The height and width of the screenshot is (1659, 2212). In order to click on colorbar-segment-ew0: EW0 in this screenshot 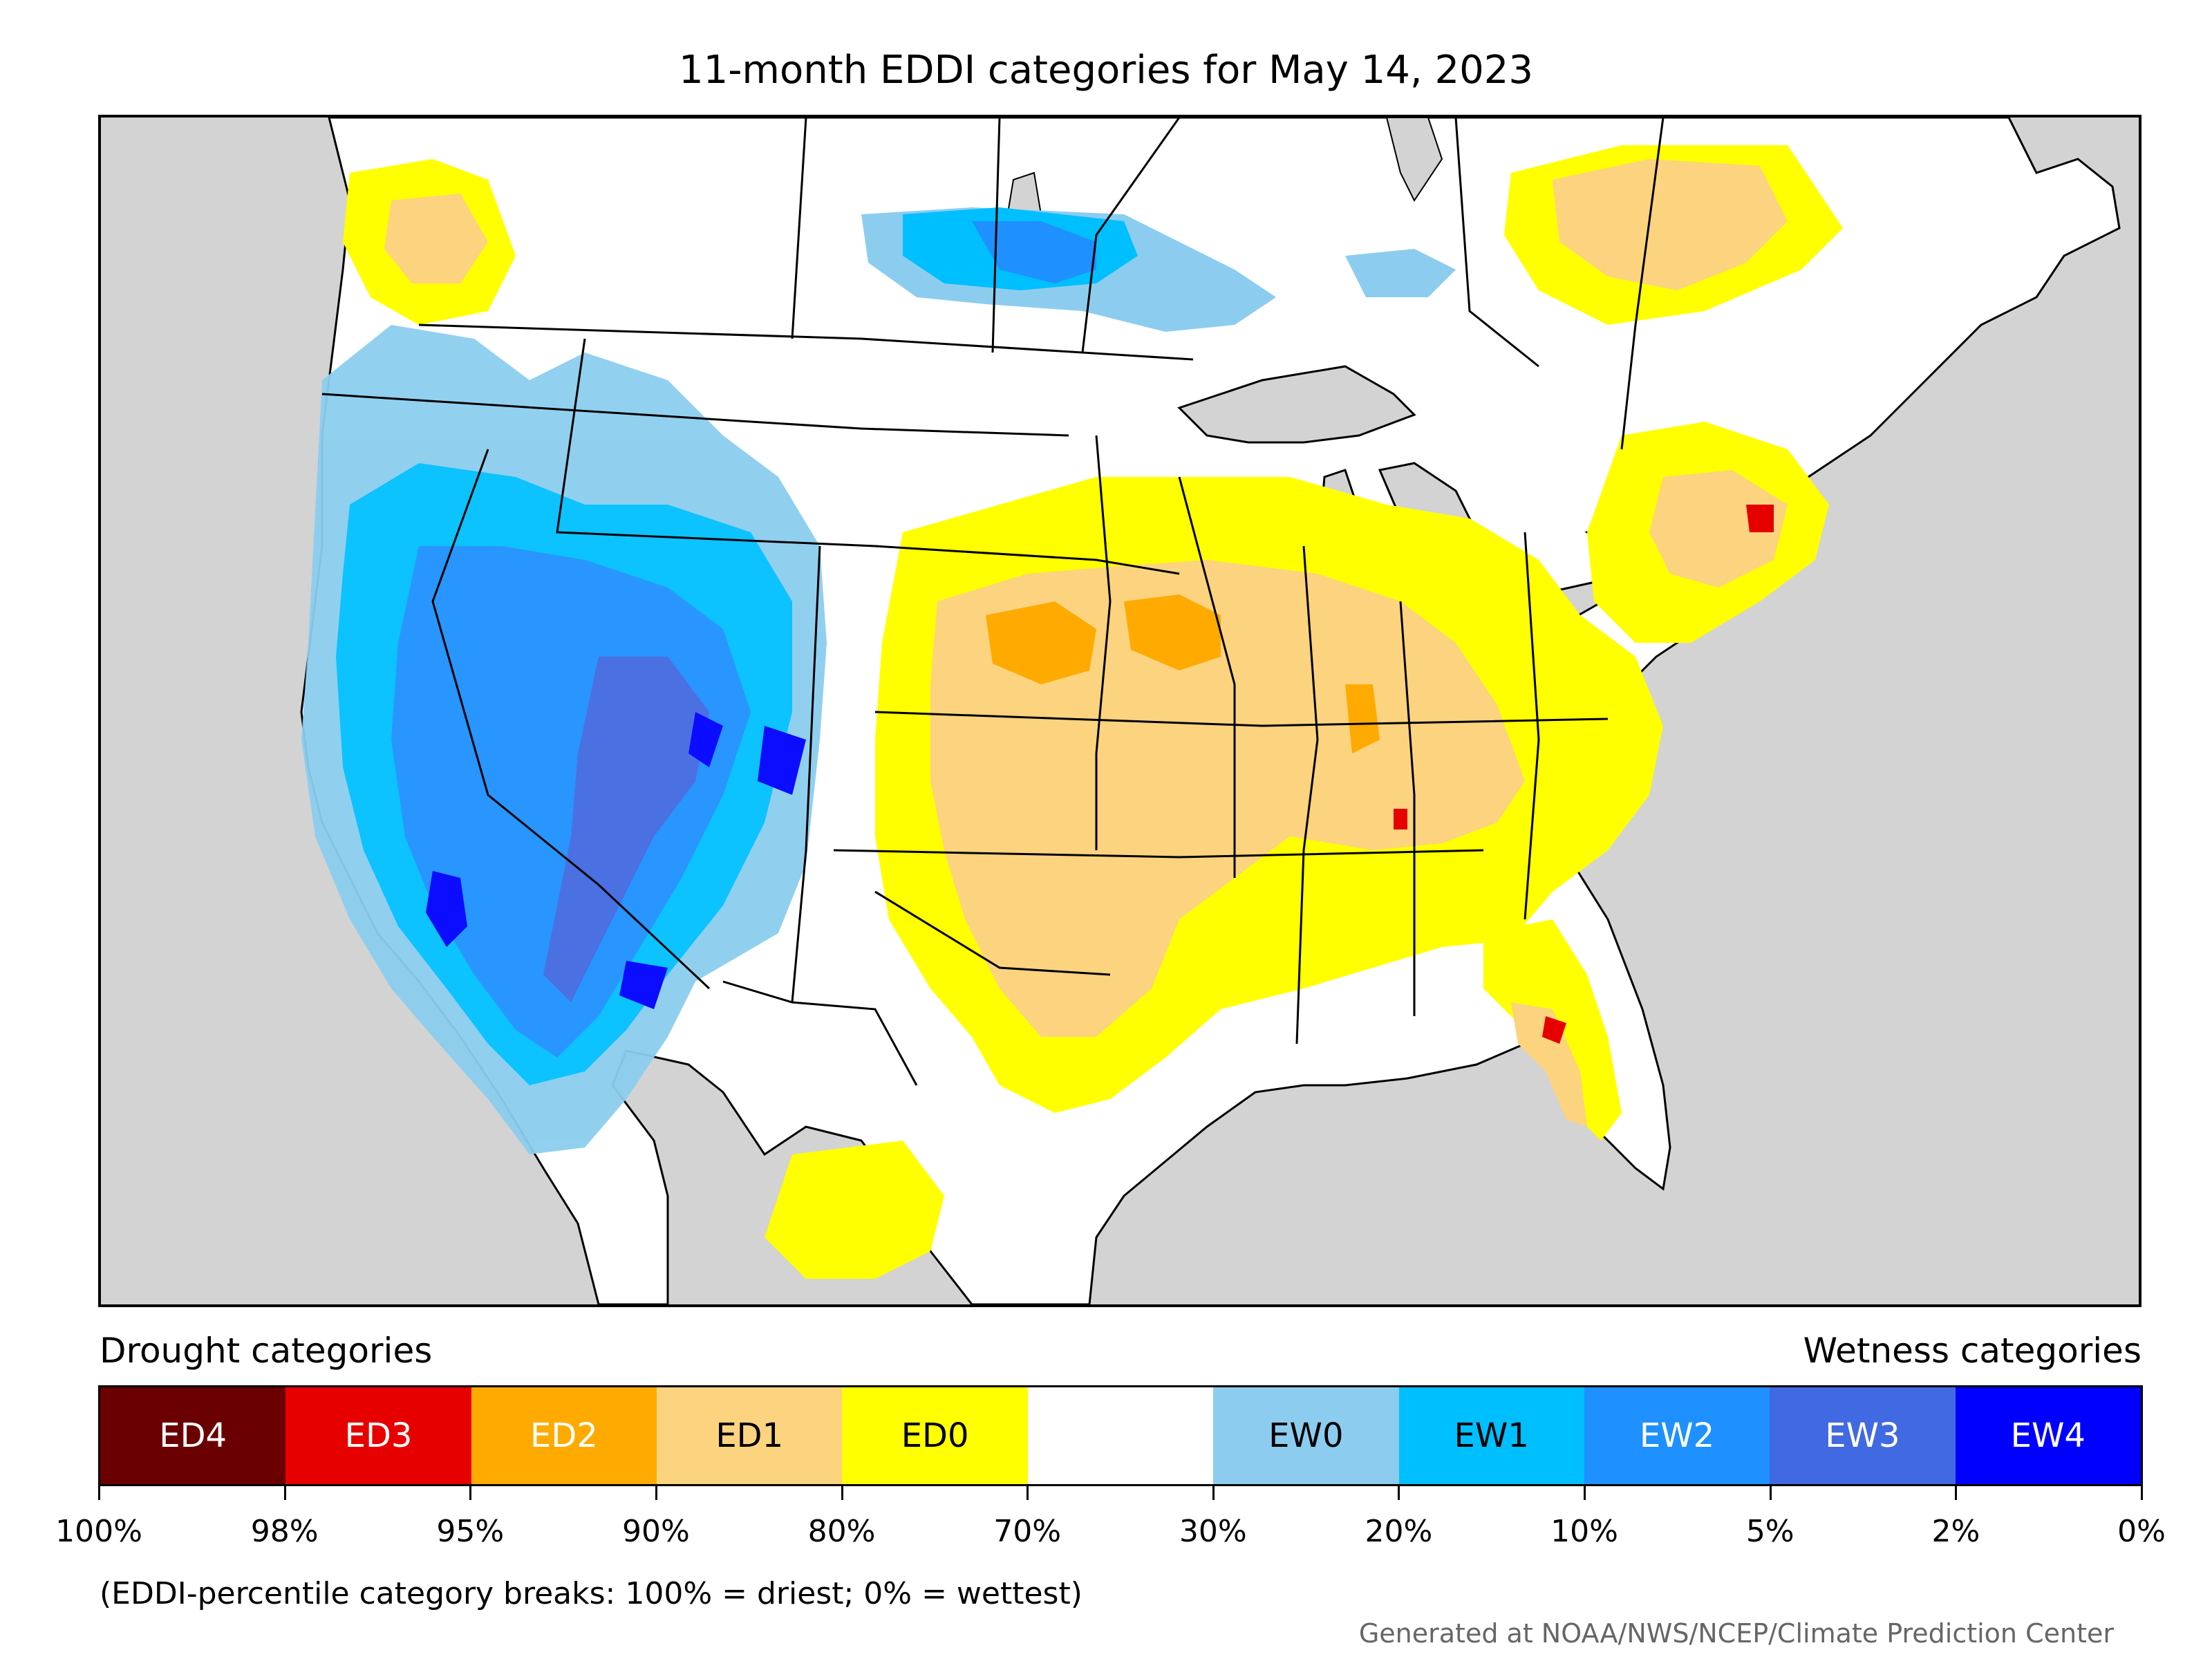, I will do `click(1306, 1436)`.